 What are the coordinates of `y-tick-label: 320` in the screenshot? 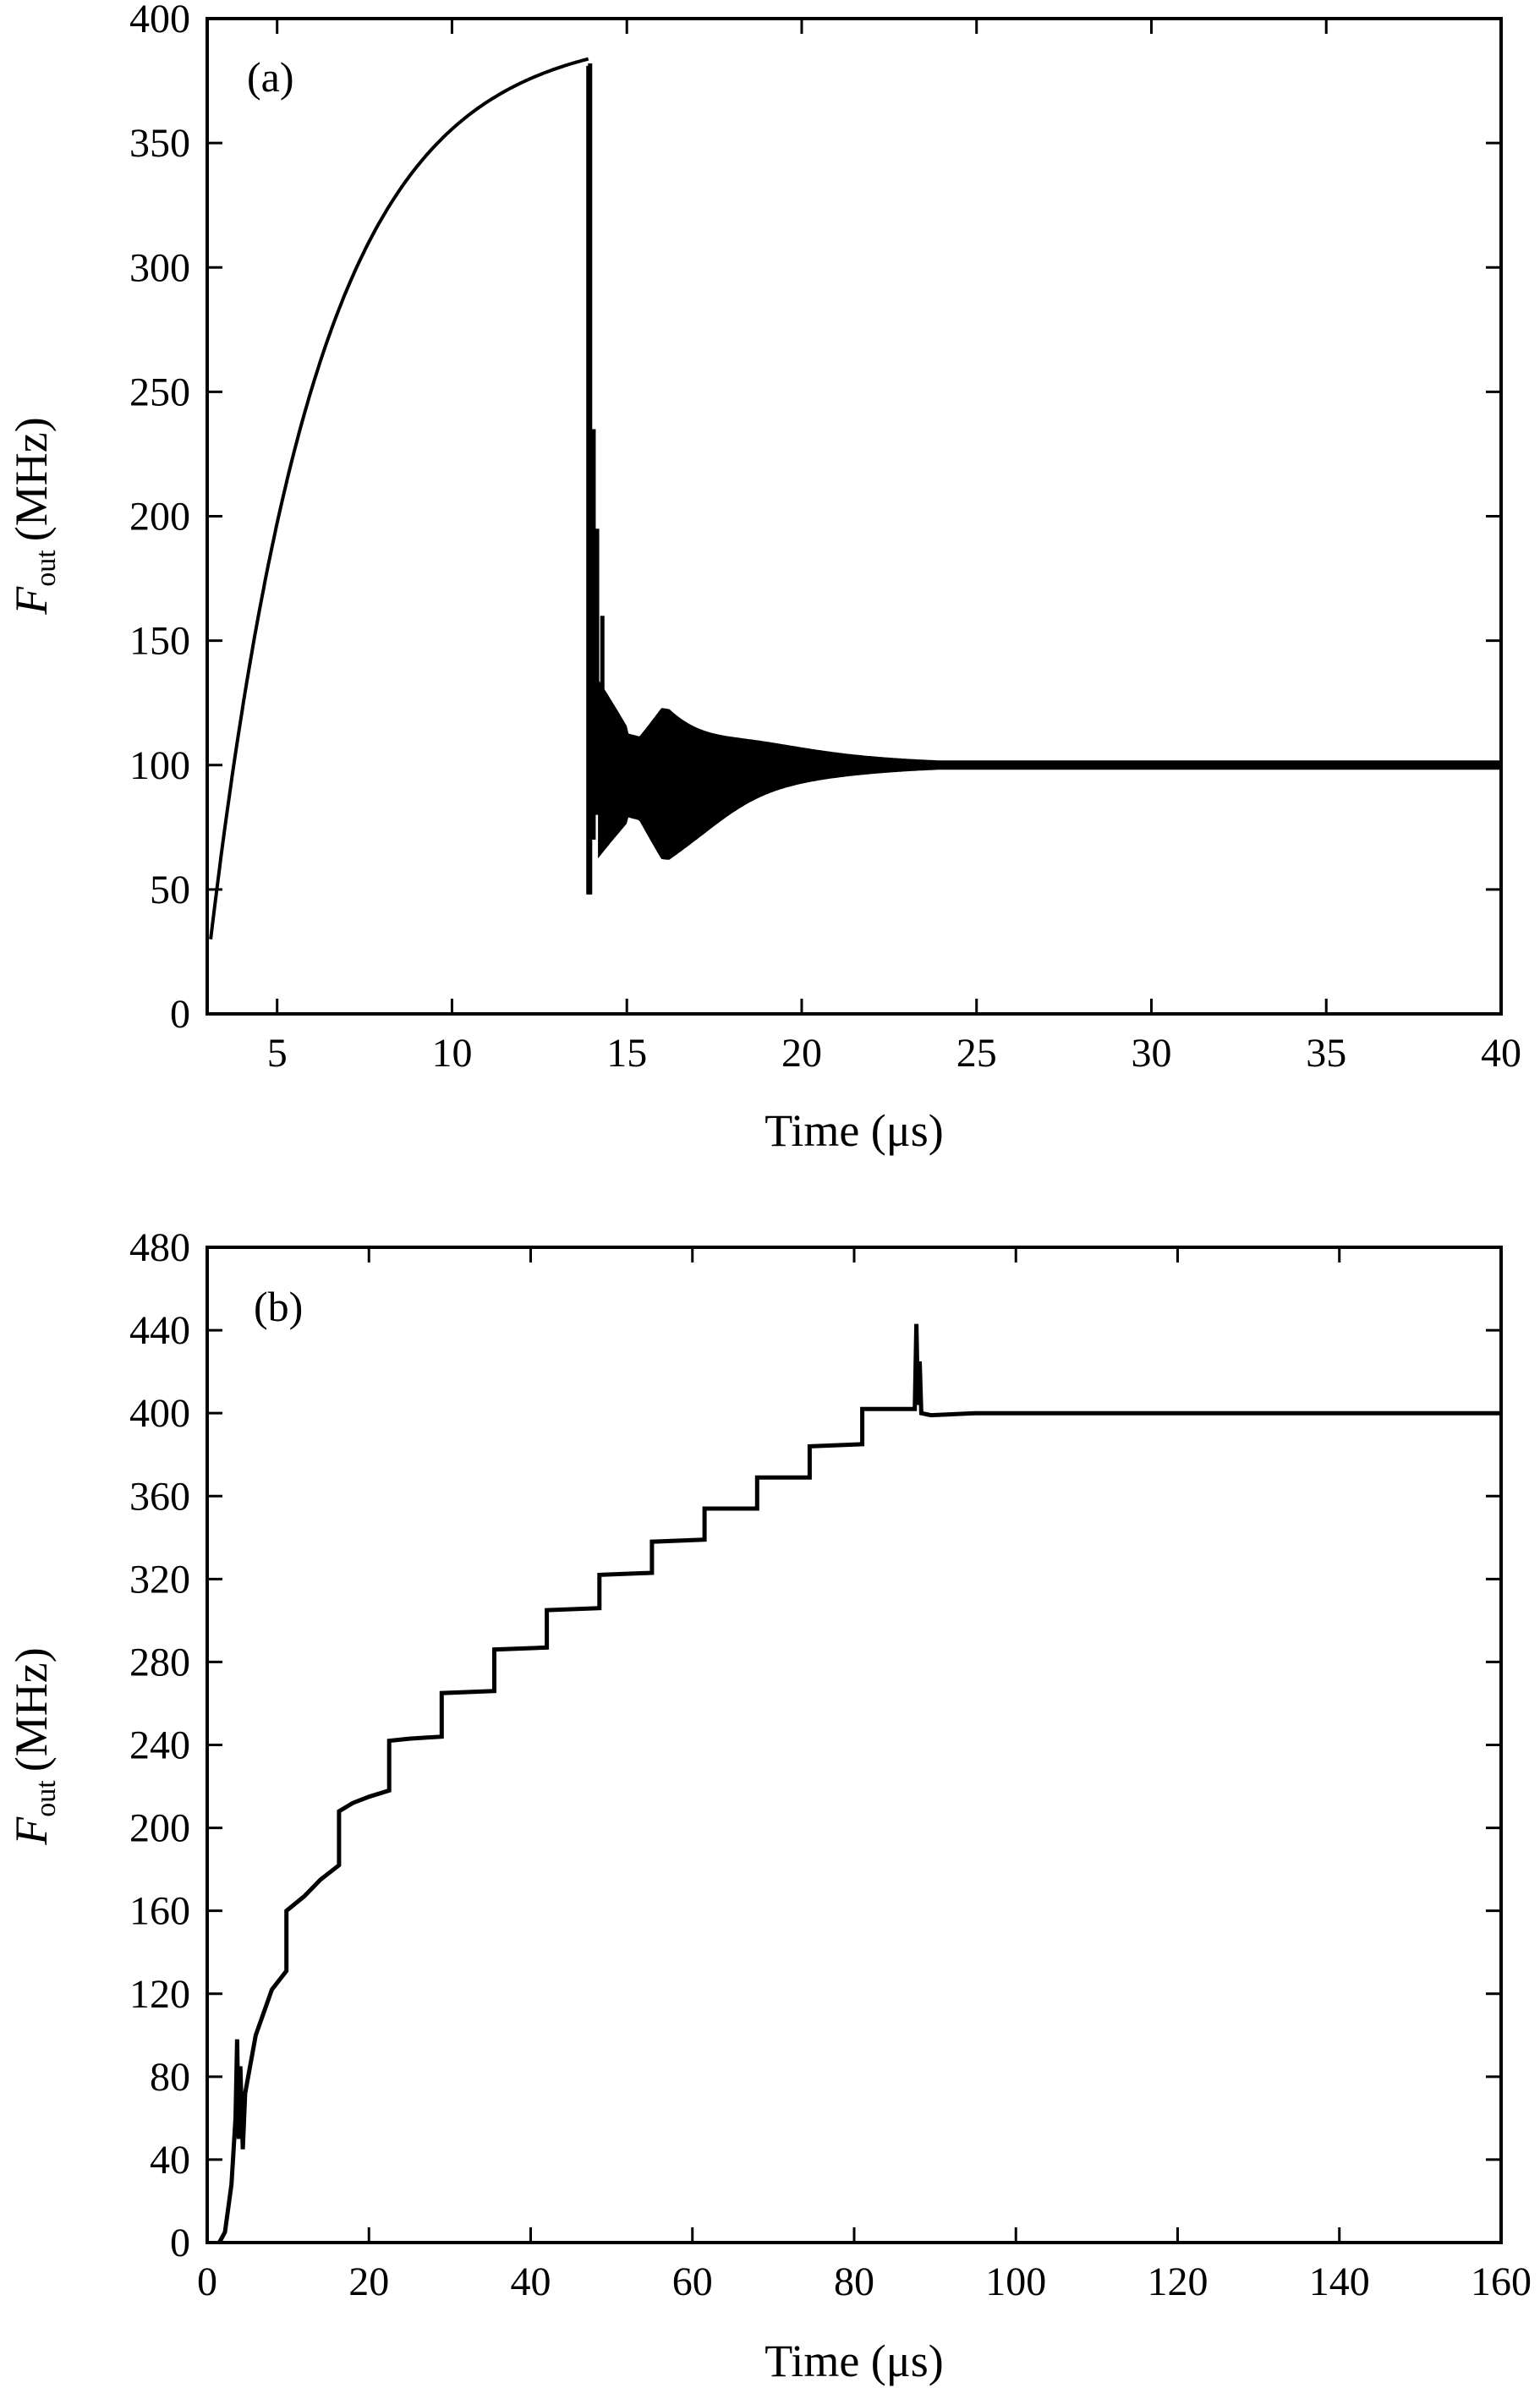 It's located at (159, 1580).